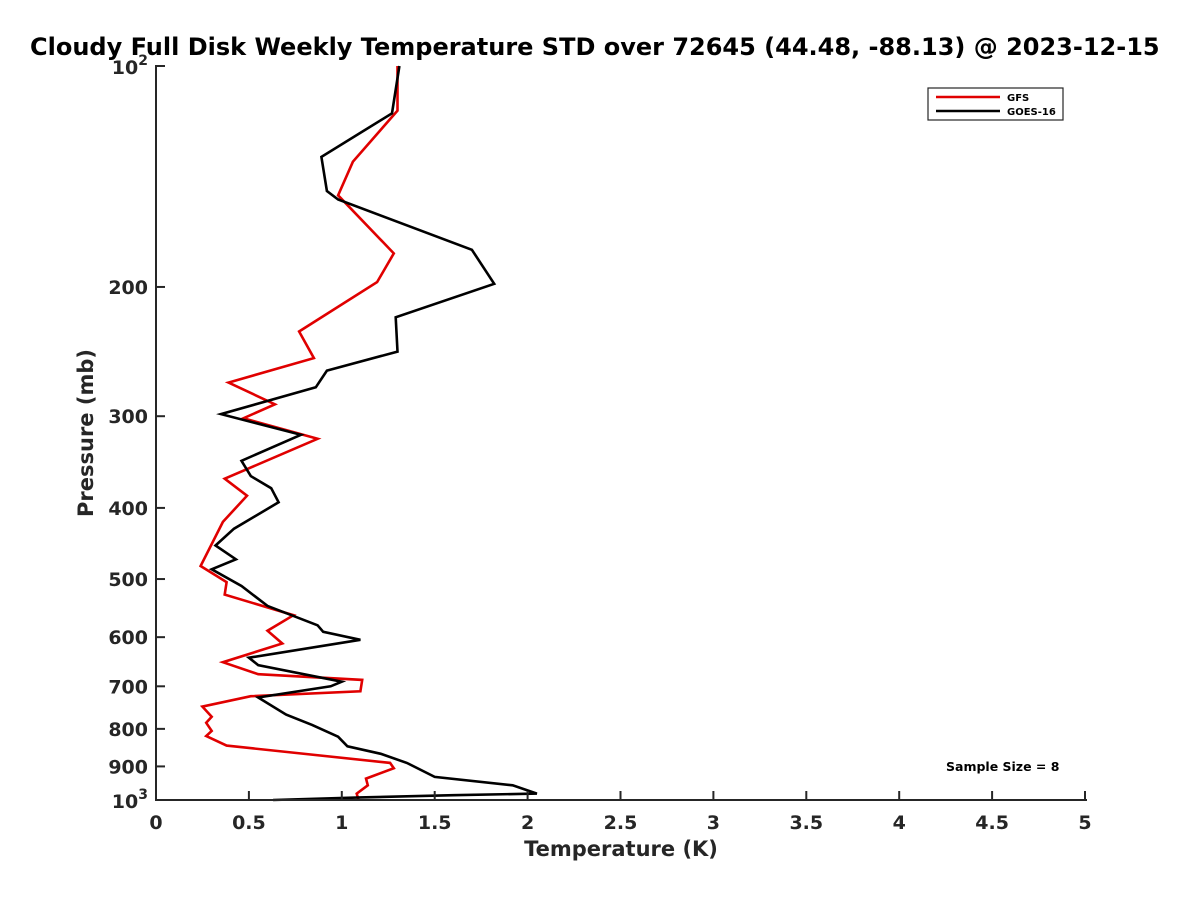  Describe the element at coordinates (128, 288) in the screenshot. I see `y-tick-label: 200` at that location.